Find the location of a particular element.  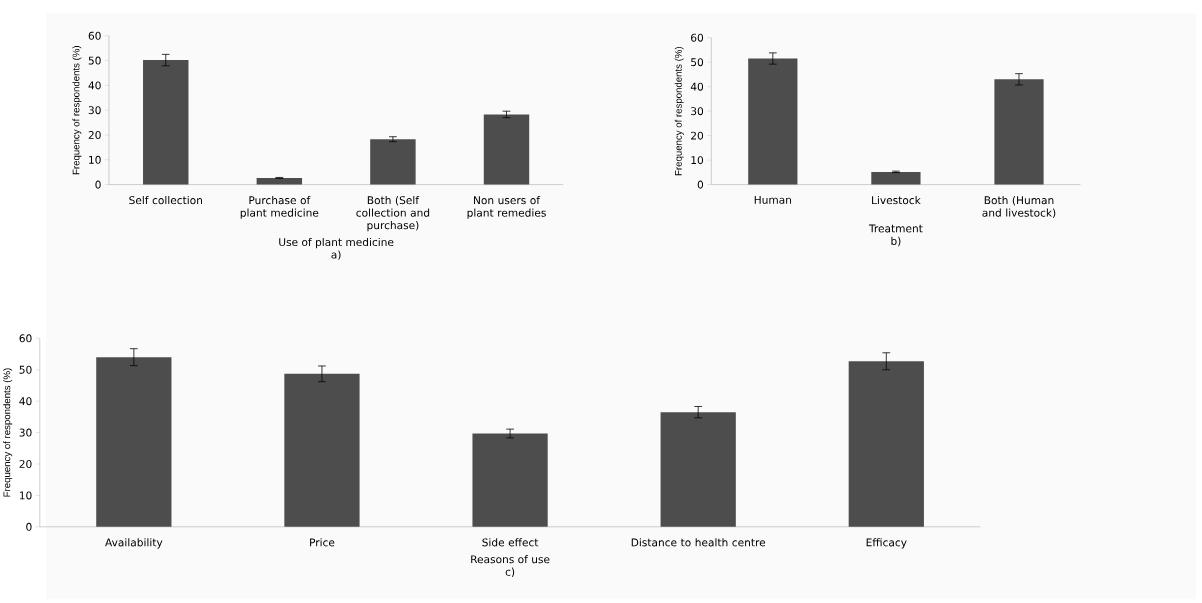

x-tick-label: Both (Human and livestock) is located at coordinates (1019, 206).